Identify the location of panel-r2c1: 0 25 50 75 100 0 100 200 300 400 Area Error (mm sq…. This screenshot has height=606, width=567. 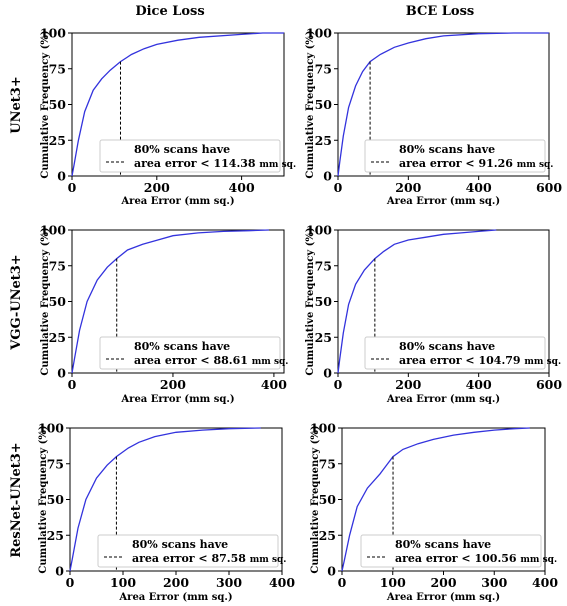
(434, 512).